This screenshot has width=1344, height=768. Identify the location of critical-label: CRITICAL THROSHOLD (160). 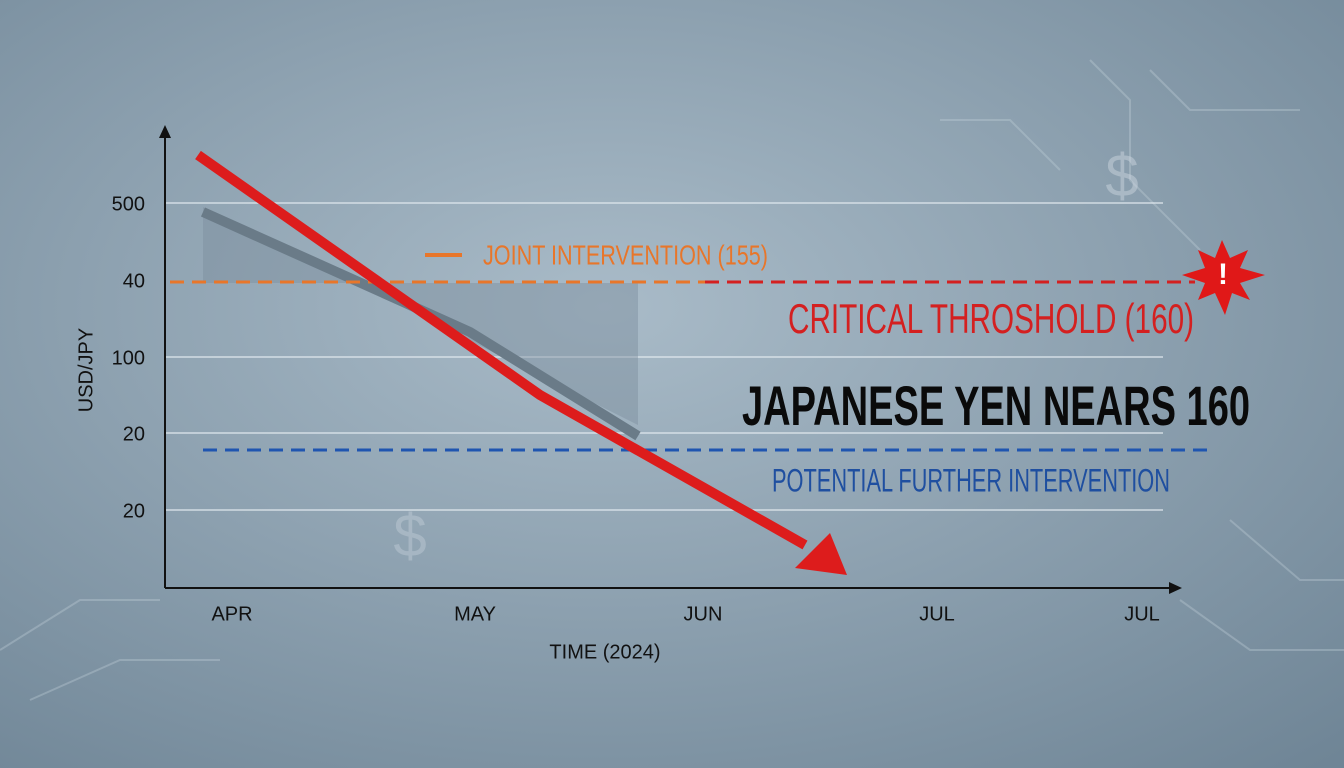
(991, 318).